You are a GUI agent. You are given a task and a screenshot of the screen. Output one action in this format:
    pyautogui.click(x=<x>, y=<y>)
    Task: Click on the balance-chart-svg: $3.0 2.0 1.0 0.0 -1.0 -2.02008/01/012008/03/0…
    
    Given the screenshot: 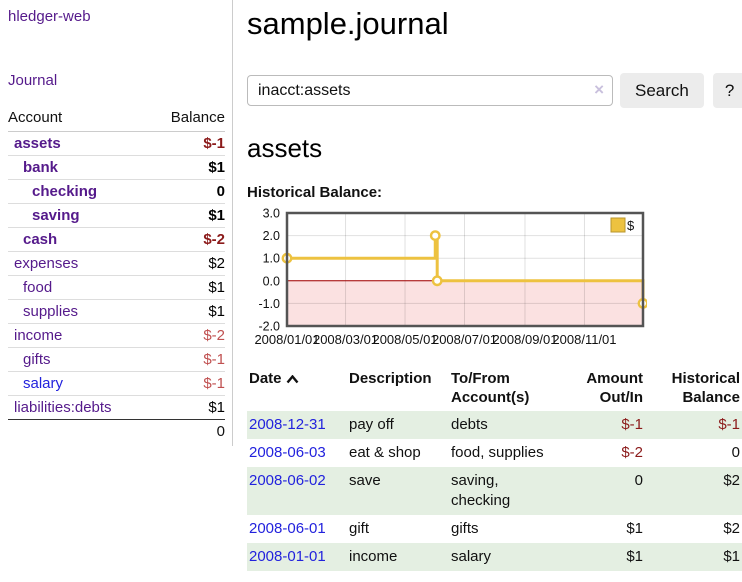 What is the action you would take?
    pyautogui.click(x=450, y=277)
    